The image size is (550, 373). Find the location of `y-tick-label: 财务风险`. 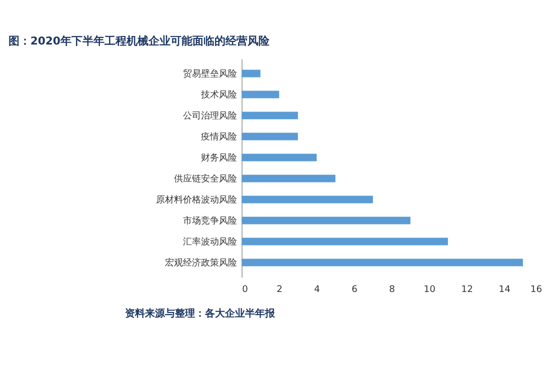

y-tick-label: 财务风险 is located at coordinates (219, 158).